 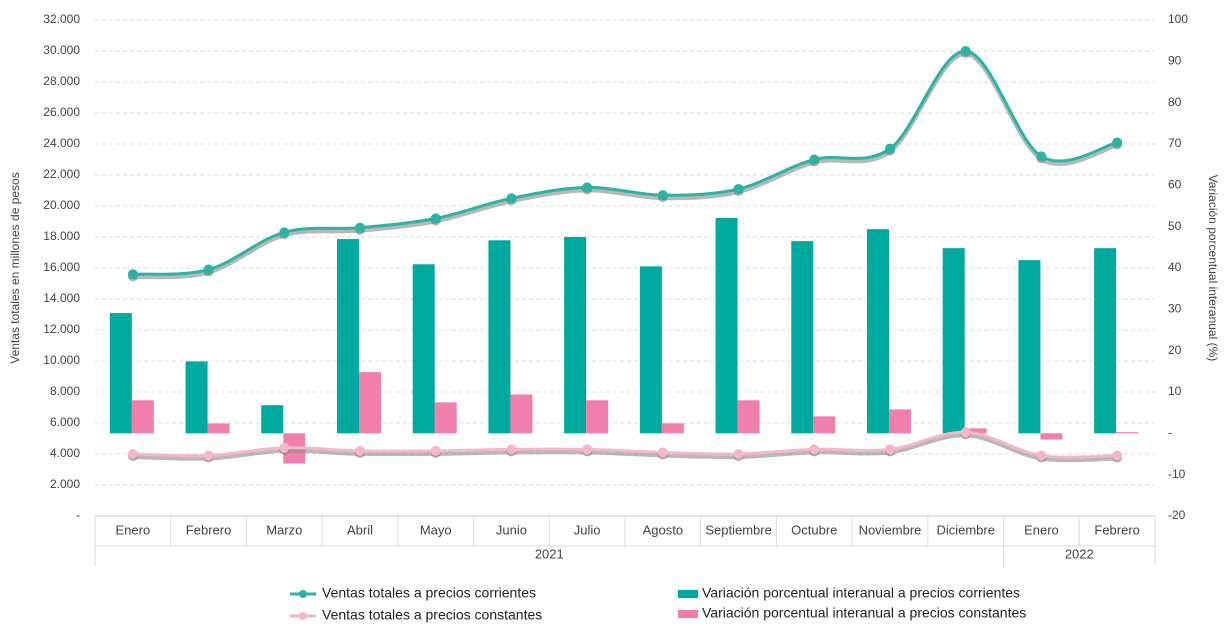 I want to click on y2-tick-label: 30, so click(x=1175, y=309).